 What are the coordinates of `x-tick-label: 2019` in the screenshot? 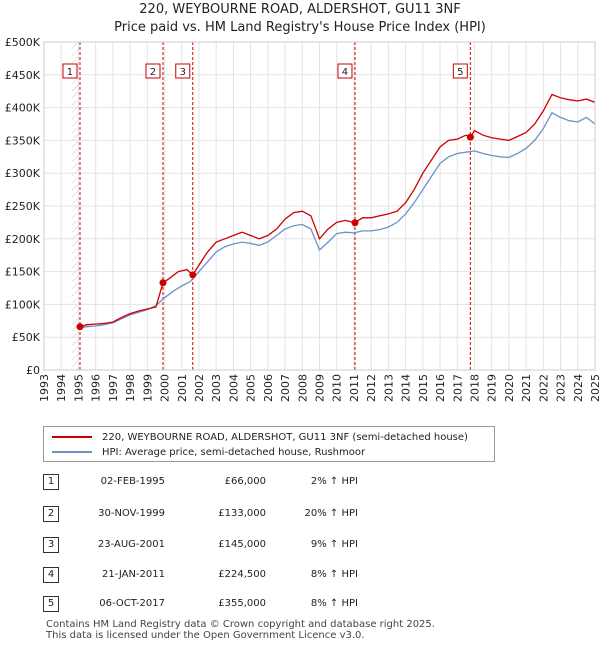 It's located at (492, 388).